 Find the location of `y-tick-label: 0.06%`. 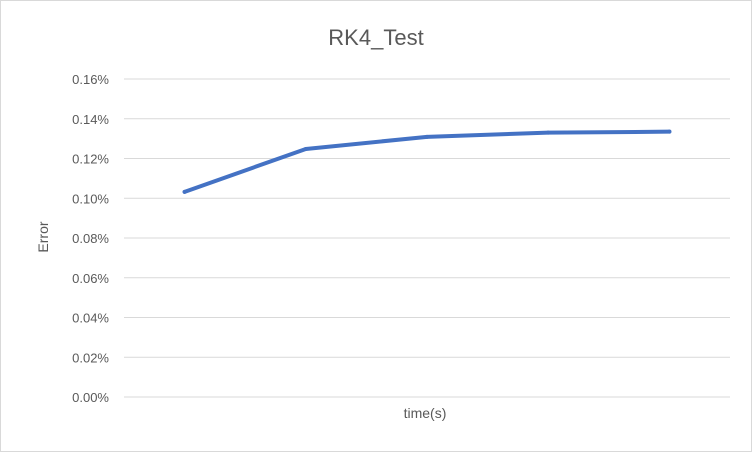

y-tick-label: 0.06% is located at coordinates (90, 278).